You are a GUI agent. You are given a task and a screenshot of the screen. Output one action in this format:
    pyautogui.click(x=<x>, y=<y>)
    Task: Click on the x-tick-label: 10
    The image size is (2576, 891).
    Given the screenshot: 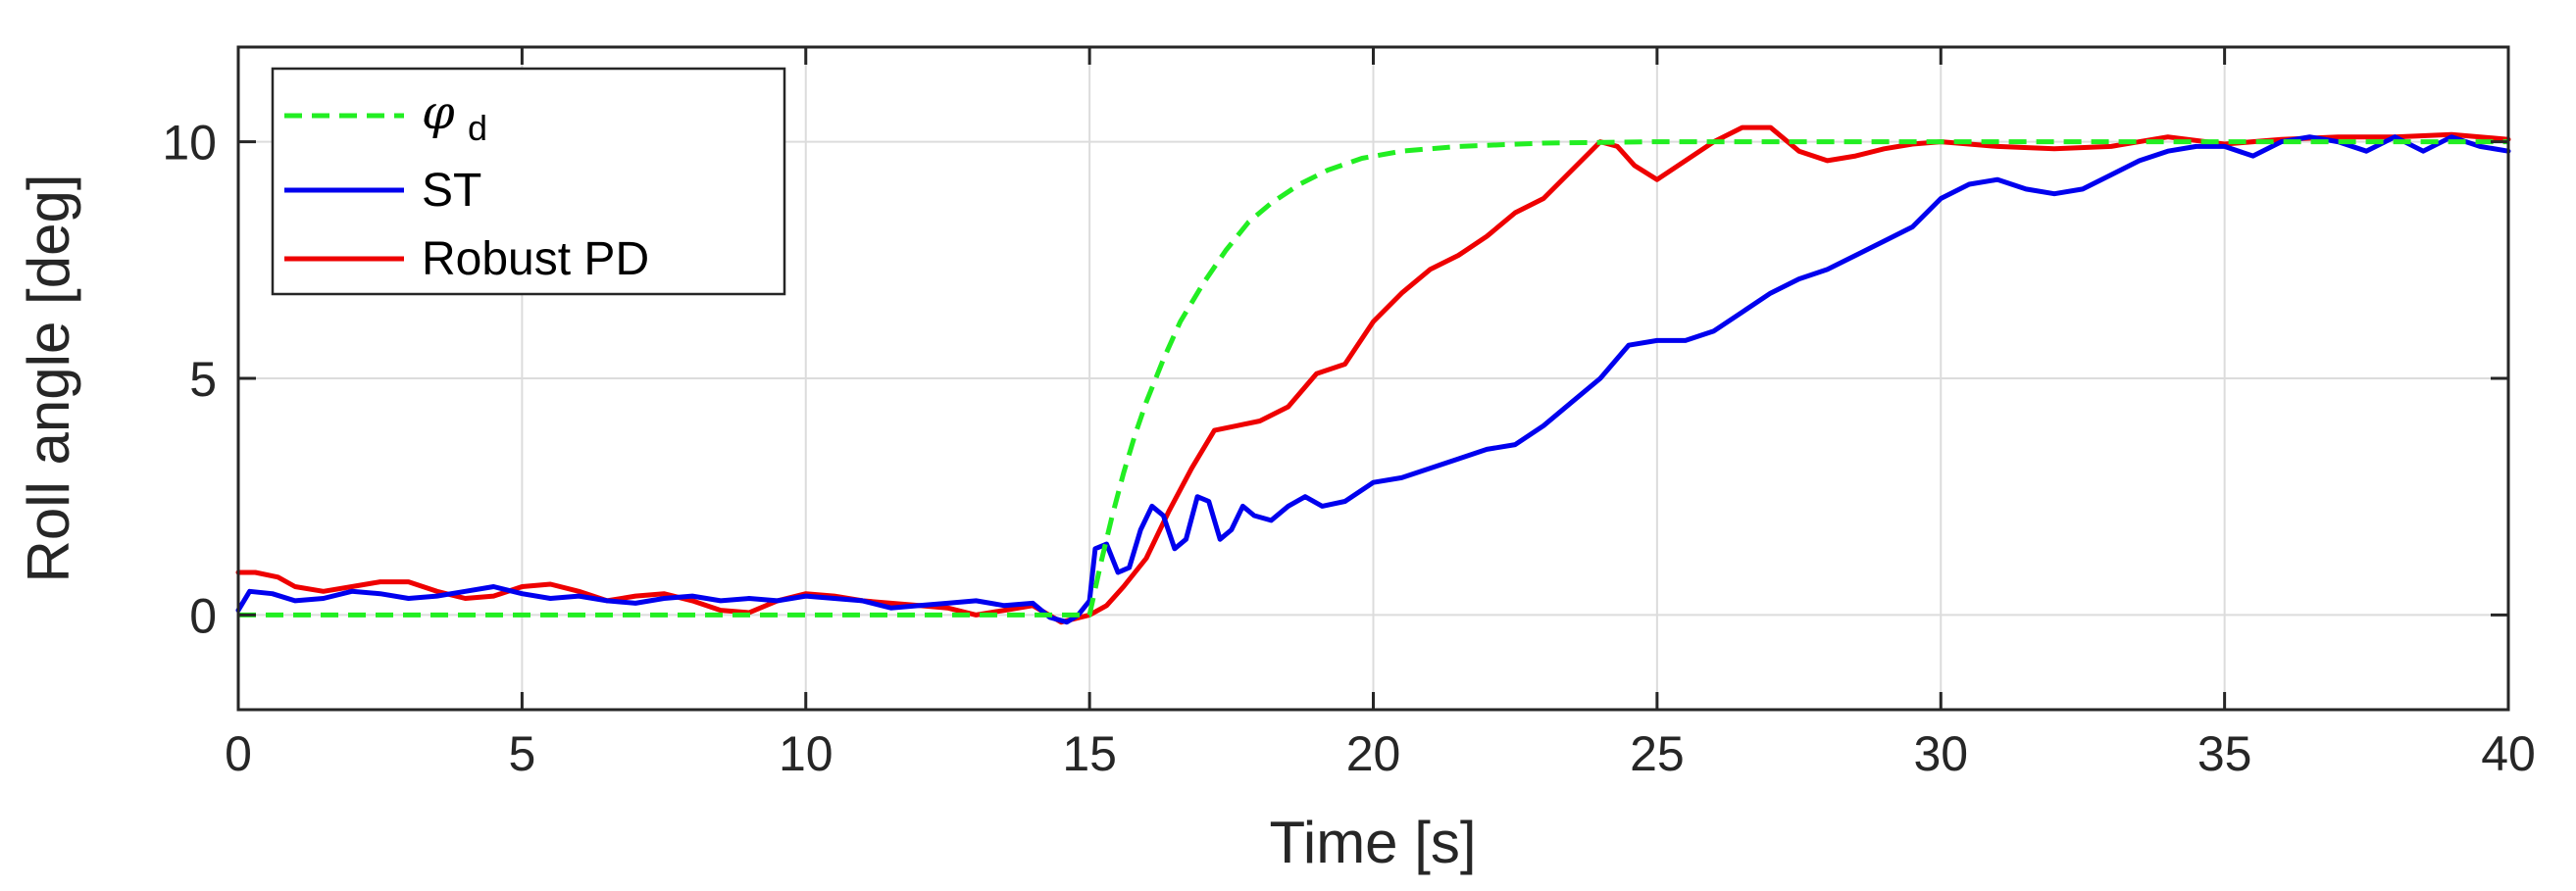 What is the action you would take?
    pyautogui.click(x=806, y=753)
    